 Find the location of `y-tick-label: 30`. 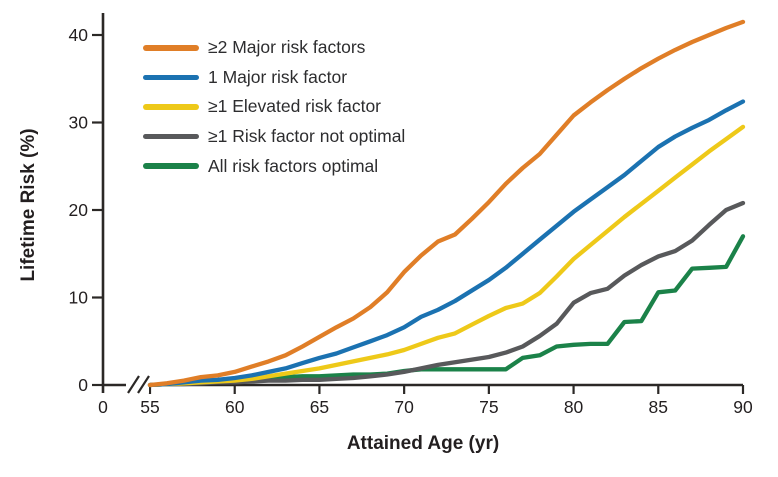

y-tick-label: 30 is located at coordinates (79, 123).